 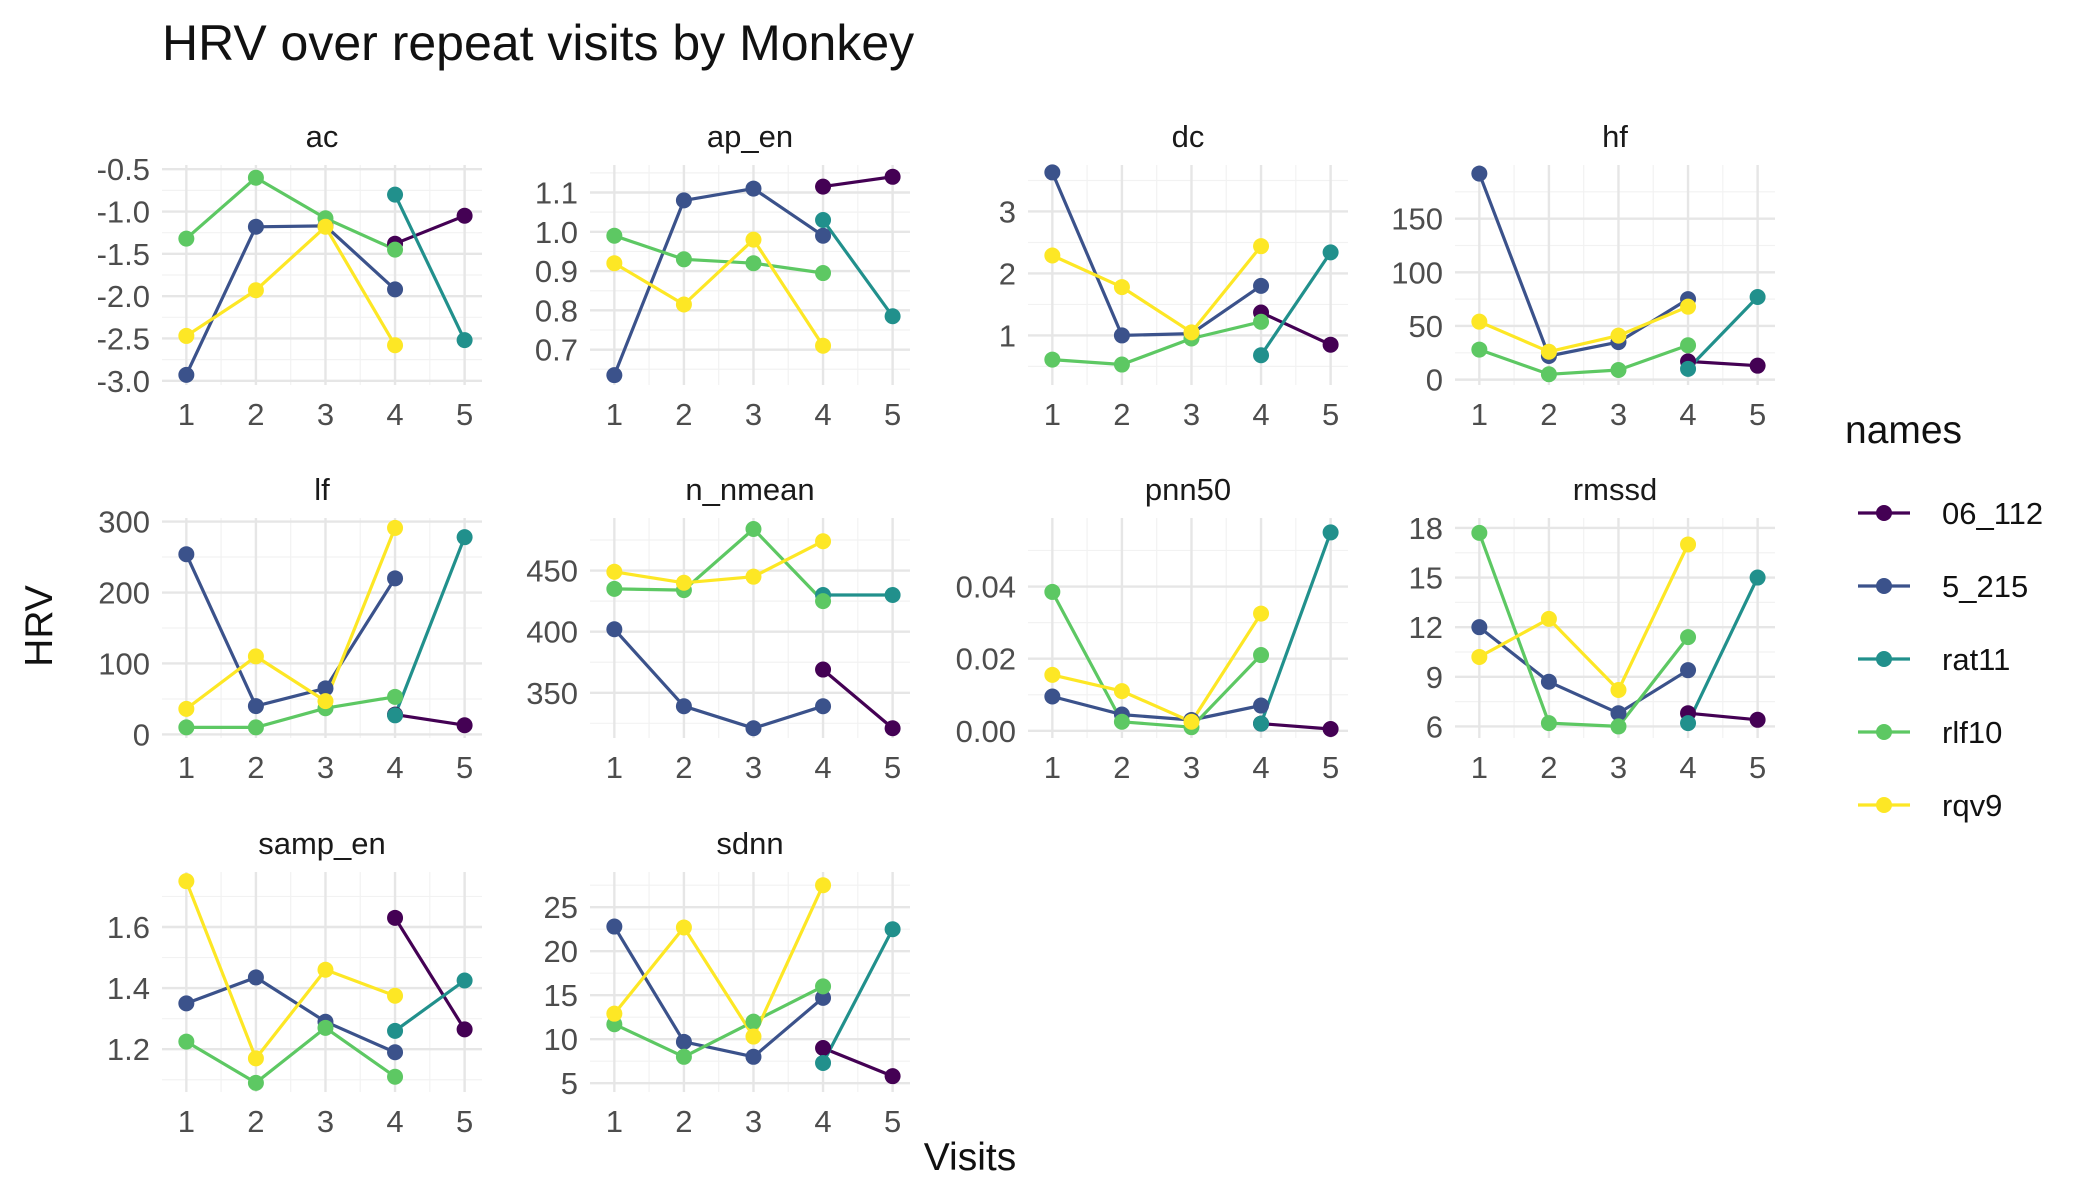 What do you see at coordinates (556, 271) in the screenshot?
I see `y-tick-label: 0.9` at bounding box center [556, 271].